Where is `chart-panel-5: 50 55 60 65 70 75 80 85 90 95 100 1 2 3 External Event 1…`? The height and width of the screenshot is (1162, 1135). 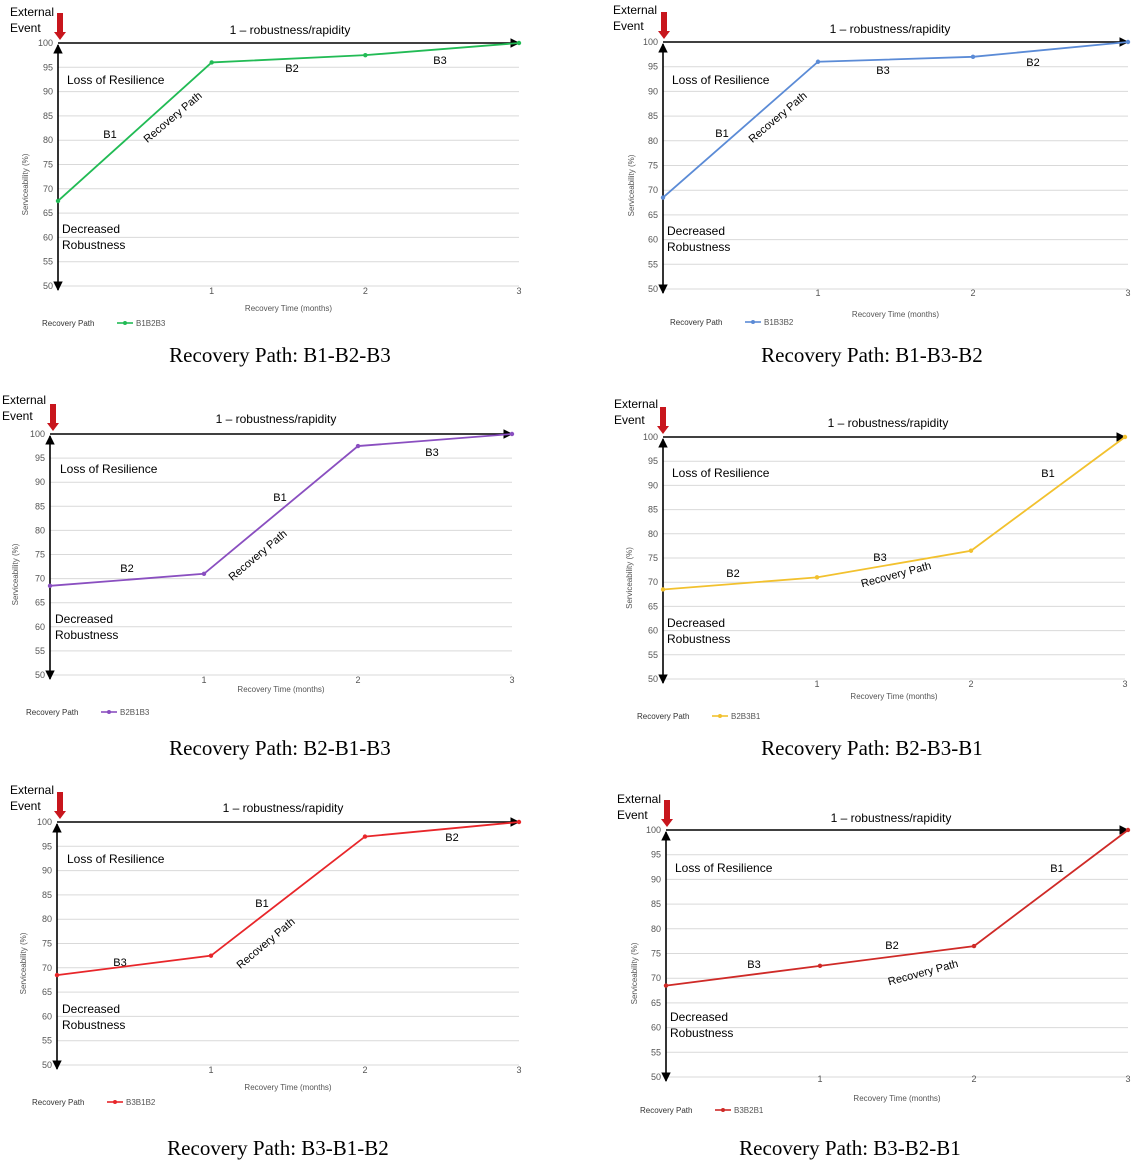 chart-panel-5: 50 55 60 65 70 75 80 85 90 95 100 1 2 3 External Event 1… is located at coordinates (266, 971).